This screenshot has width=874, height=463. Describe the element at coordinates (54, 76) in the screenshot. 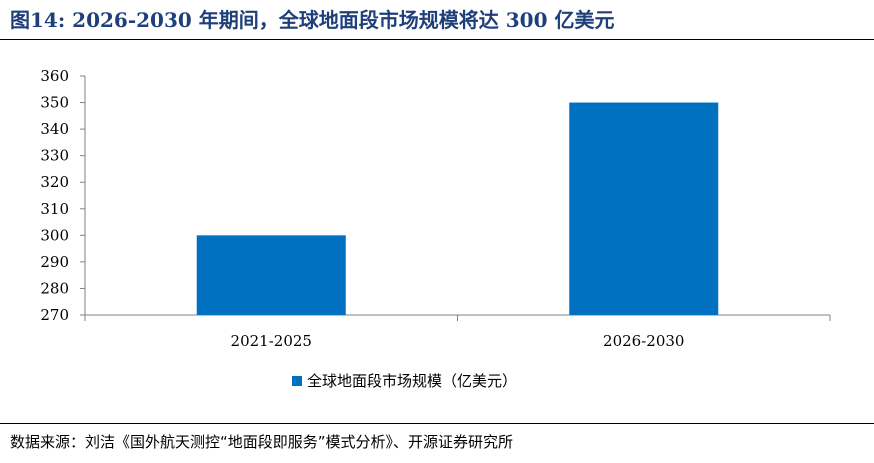

I see `y-tick-label: 360` at that location.